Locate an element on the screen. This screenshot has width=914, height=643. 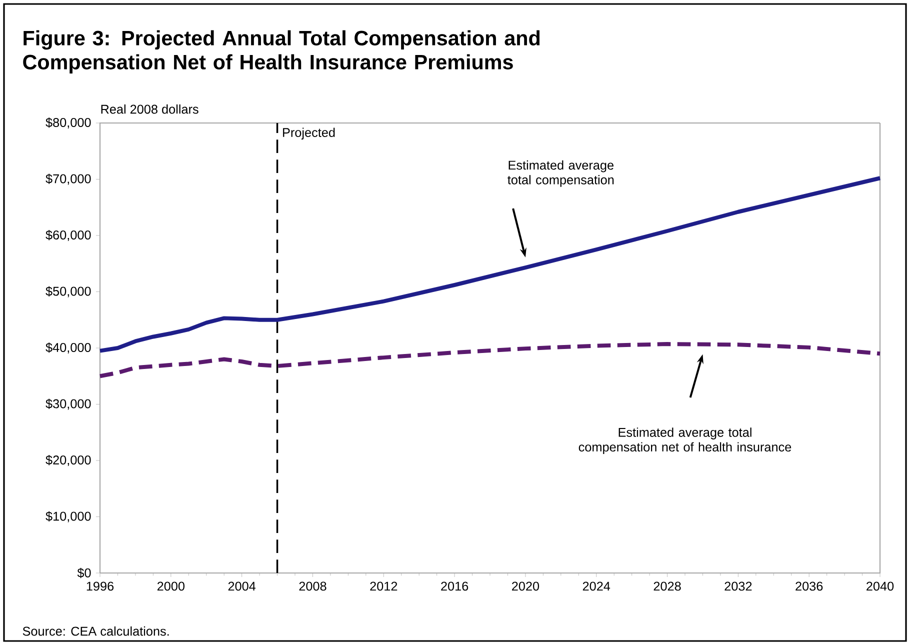
x-tick-label: 2012 is located at coordinates (384, 586).